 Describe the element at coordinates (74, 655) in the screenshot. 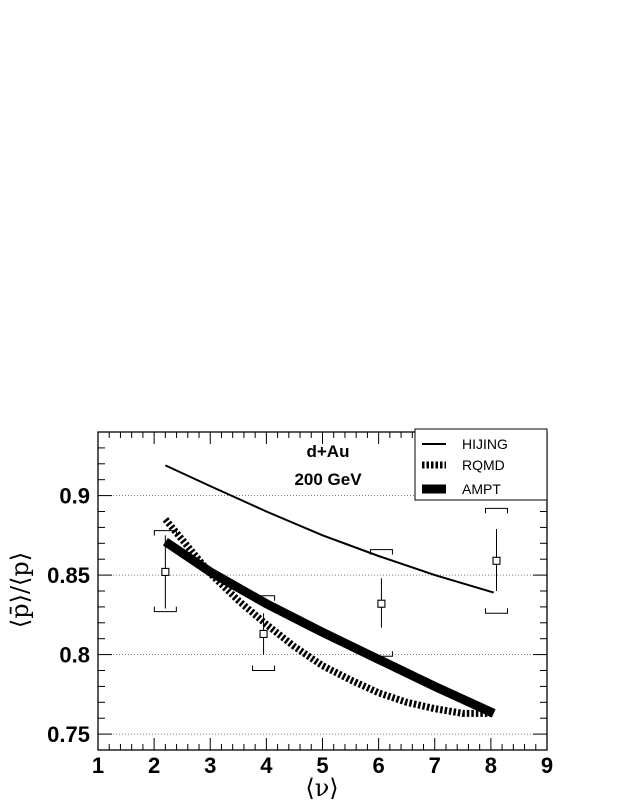

I see `y-tick-label-1: 0.8` at that location.